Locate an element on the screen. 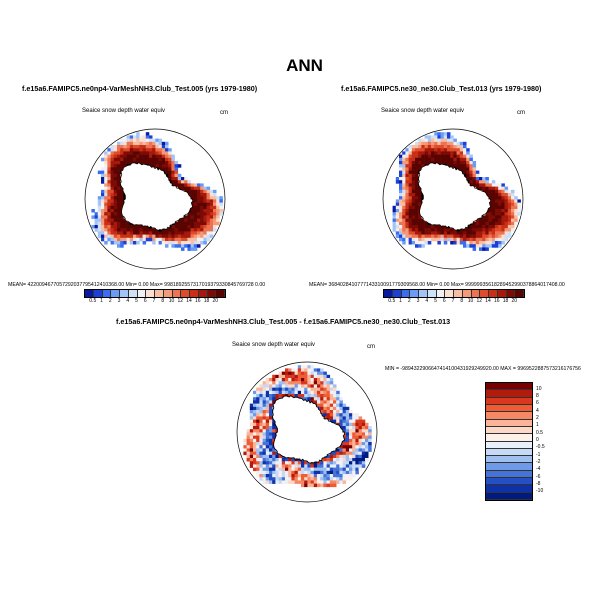 The height and width of the screenshot is (609, 609). panel-left-colorbar is located at coordinates (155, 293).